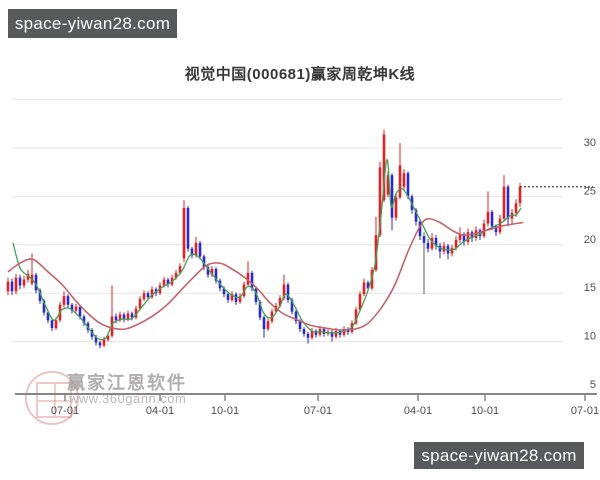 The image size is (600, 480). Describe the element at coordinates (590, 143) in the screenshot. I see `y-axis-label: 30` at that location.